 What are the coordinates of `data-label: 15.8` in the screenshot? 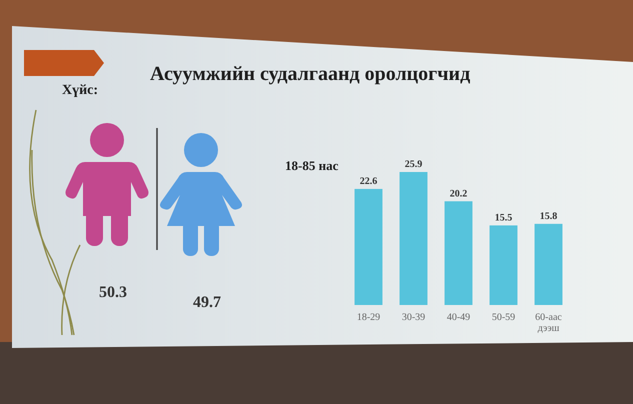 It's located at (549, 216).